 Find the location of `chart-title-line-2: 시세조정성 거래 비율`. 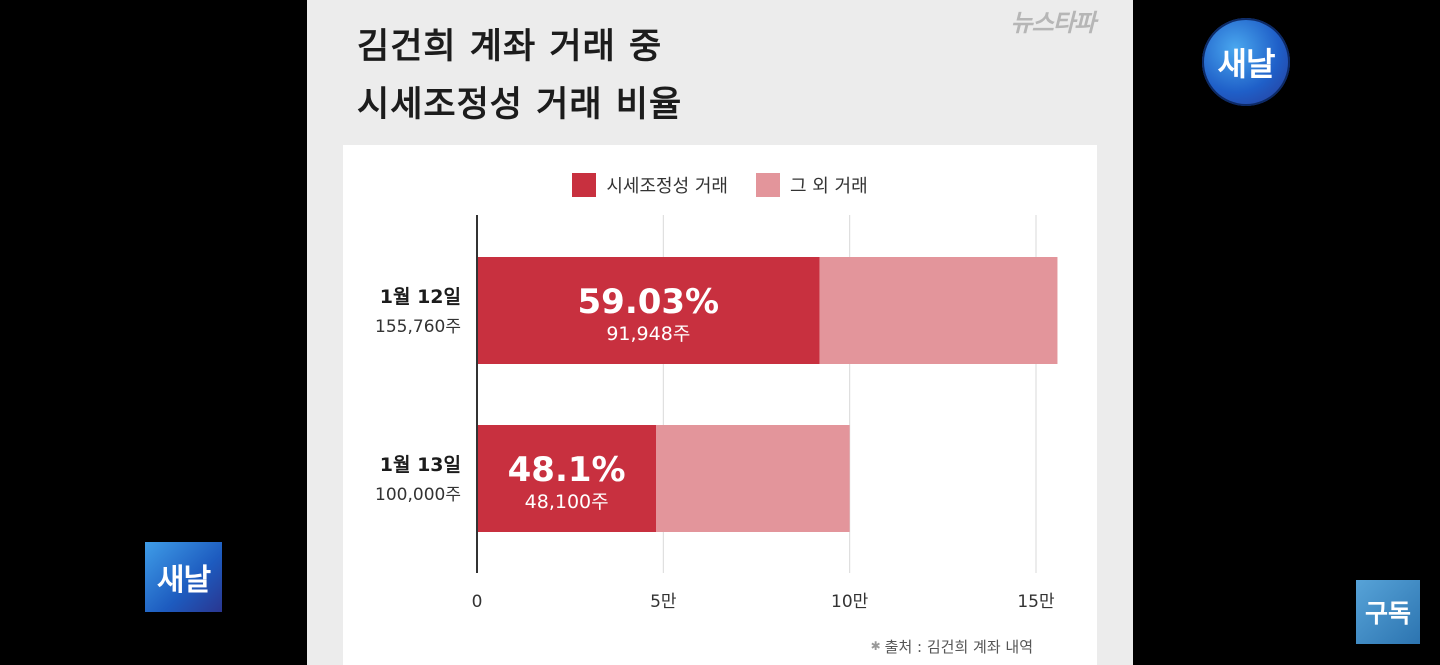

chart-title-line-2: 시세조정성 거래 비율 is located at coordinates (520, 105).